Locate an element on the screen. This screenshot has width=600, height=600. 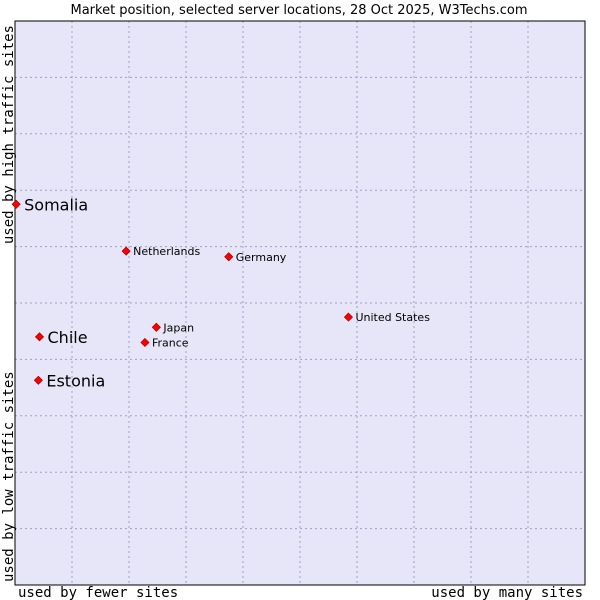
point-netherlands: Netherlands is located at coordinates (160, 251).